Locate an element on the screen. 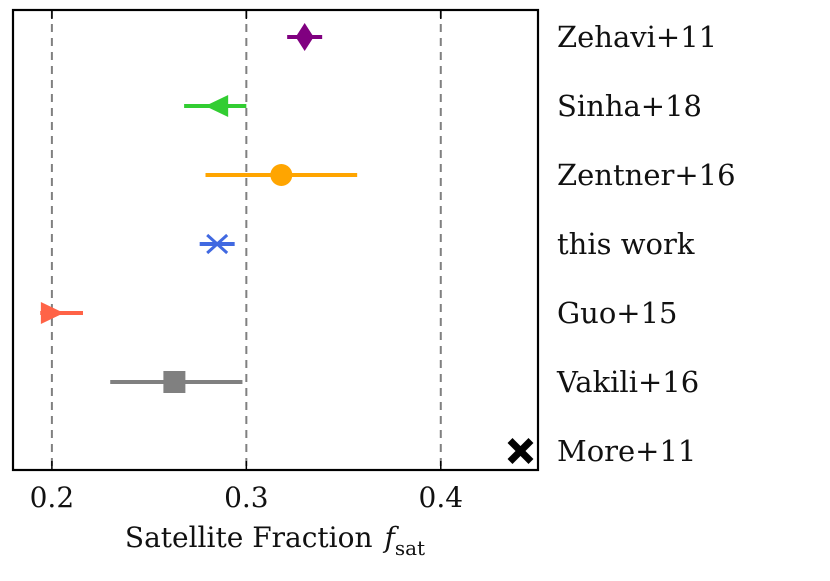 This screenshot has height=581, width=830. x-axis-label-subscript: sat is located at coordinates (410, 548).